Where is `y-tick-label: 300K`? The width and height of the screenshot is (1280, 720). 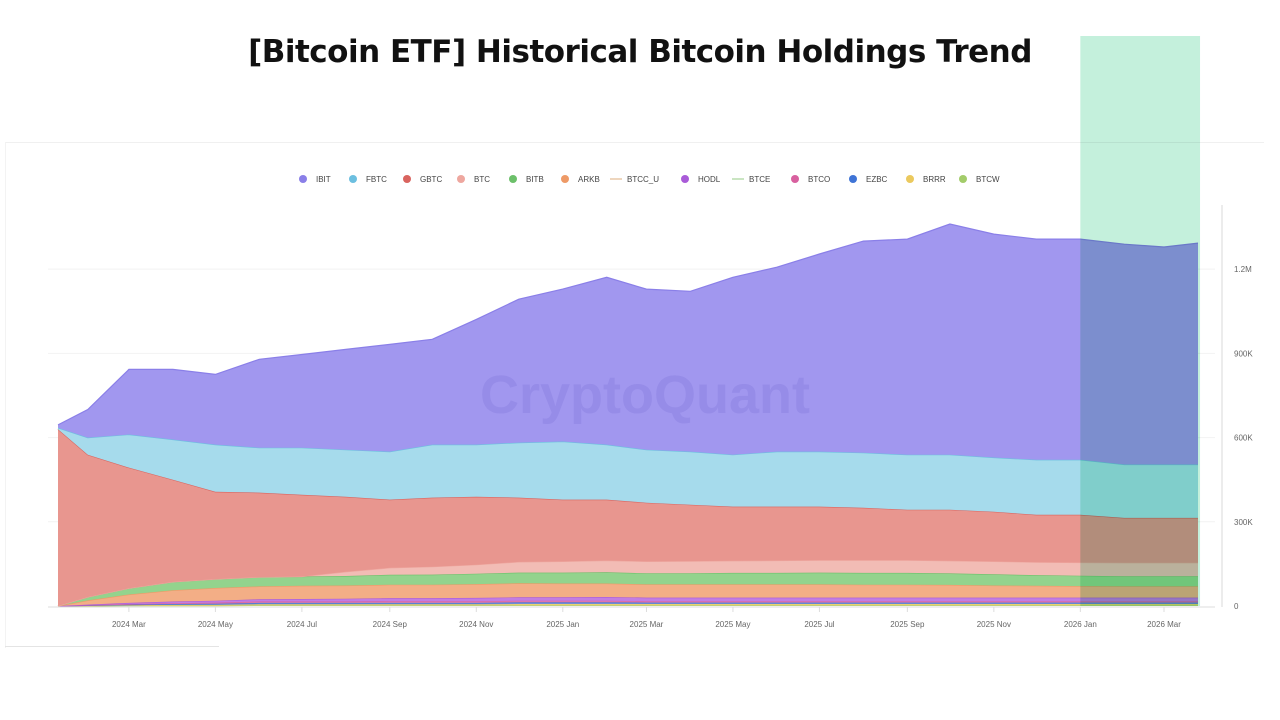
y-tick-label: 300K is located at coordinates (1243, 522).